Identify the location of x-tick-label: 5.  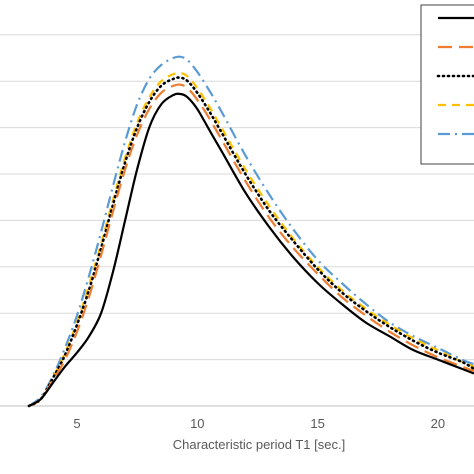
(76, 423).